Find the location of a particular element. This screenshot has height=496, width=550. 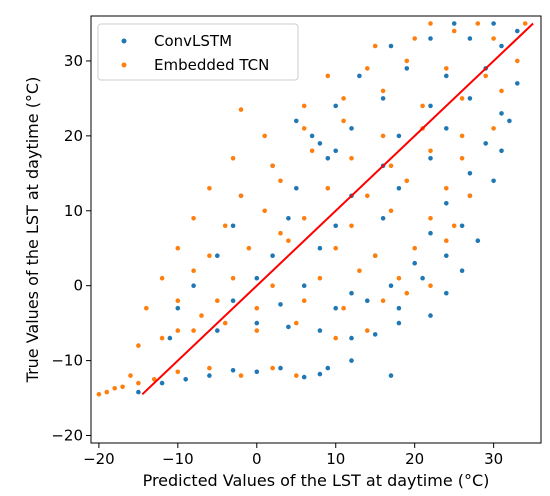

x-tick-label: −20 is located at coordinates (99, 459).